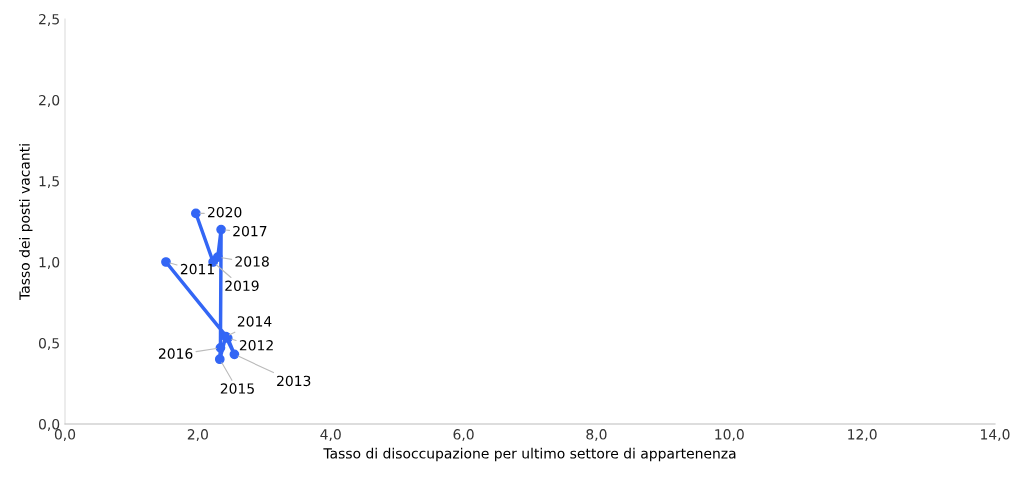  What do you see at coordinates (197, 435) in the screenshot?
I see `x-tick-label: 2,0` at bounding box center [197, 435].